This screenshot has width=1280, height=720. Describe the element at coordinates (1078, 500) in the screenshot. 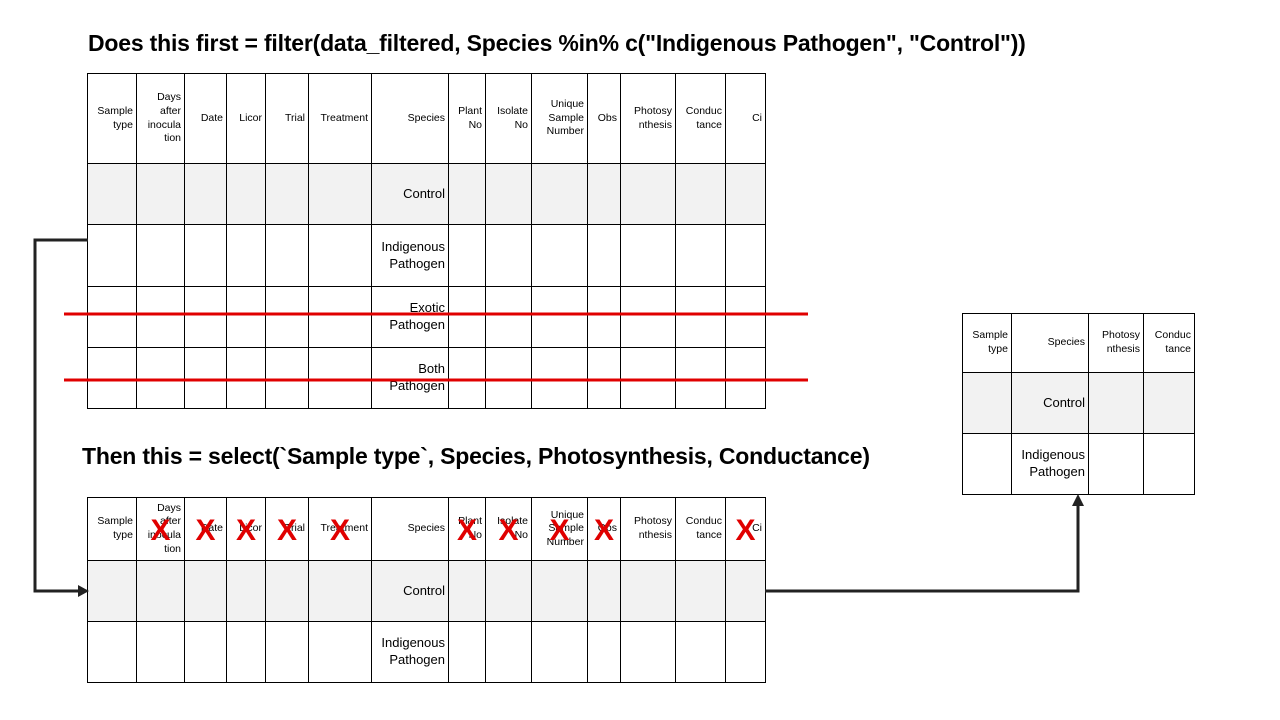

I see `arrowhead-up` at that location.